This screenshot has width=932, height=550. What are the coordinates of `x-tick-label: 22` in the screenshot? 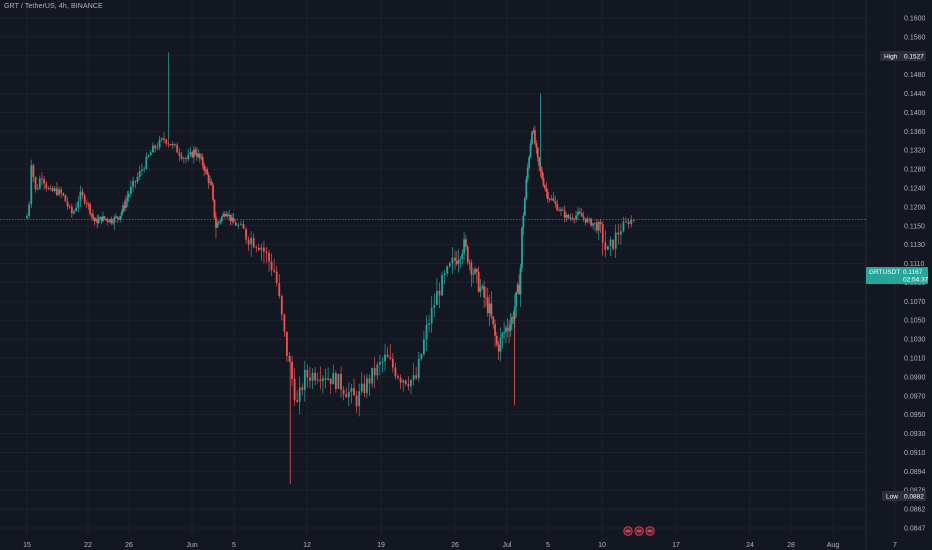 It's located at (88, 545).